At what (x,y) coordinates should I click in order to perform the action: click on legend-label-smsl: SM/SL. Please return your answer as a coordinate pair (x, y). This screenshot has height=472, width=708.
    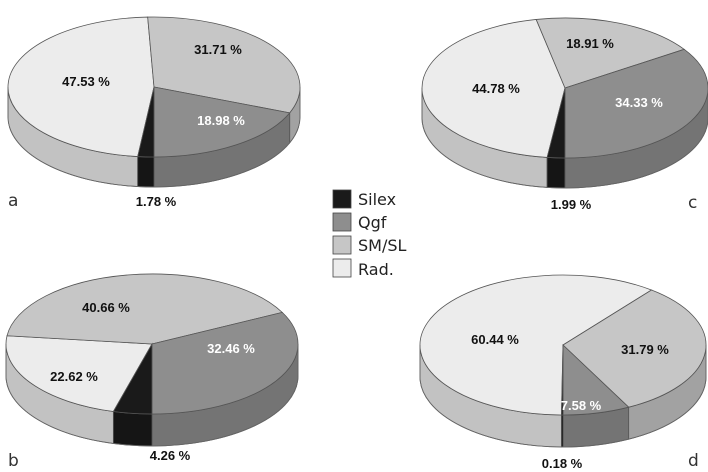
    Looking at the image, I should click on (382, 245).